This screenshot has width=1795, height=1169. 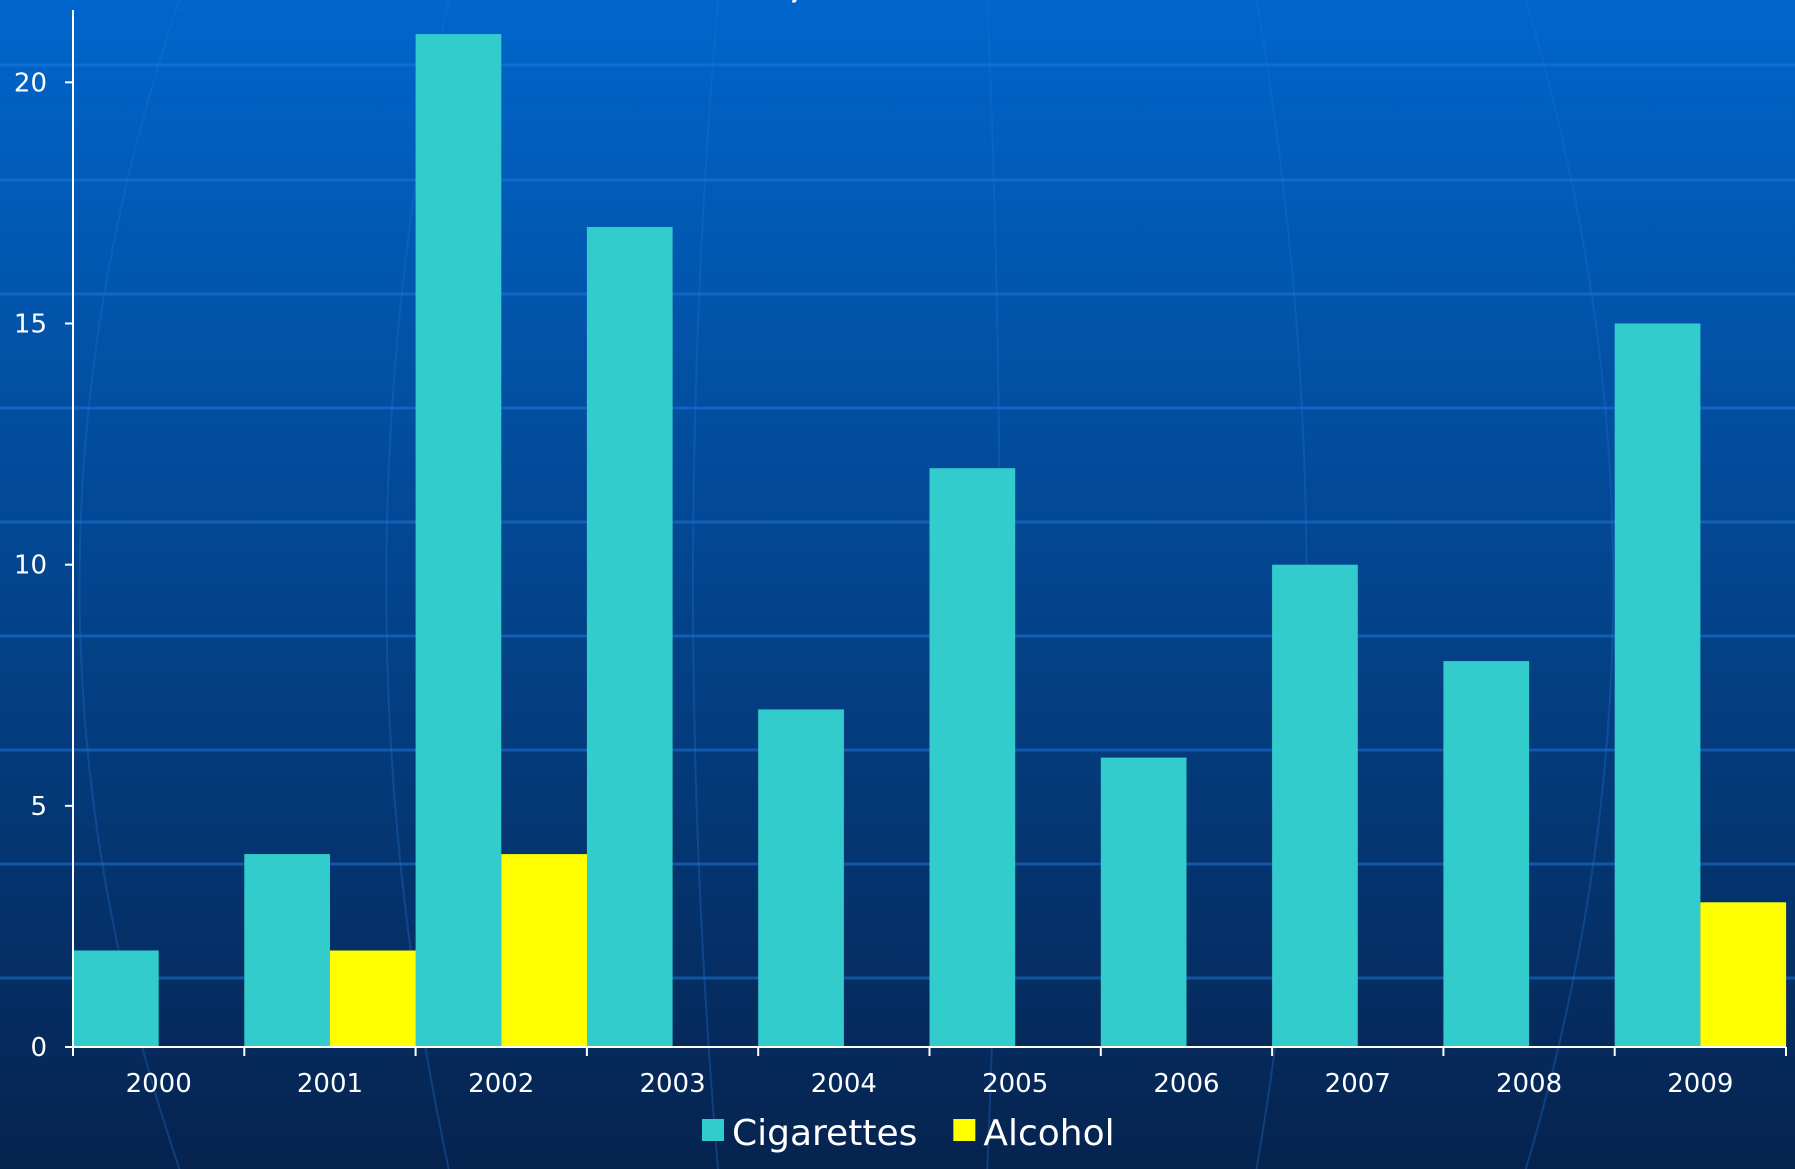 What do you see at coordinates (373, 998) in the screenshot?
I see `bar-alcohol-2001` at bounding box center [373, 998].